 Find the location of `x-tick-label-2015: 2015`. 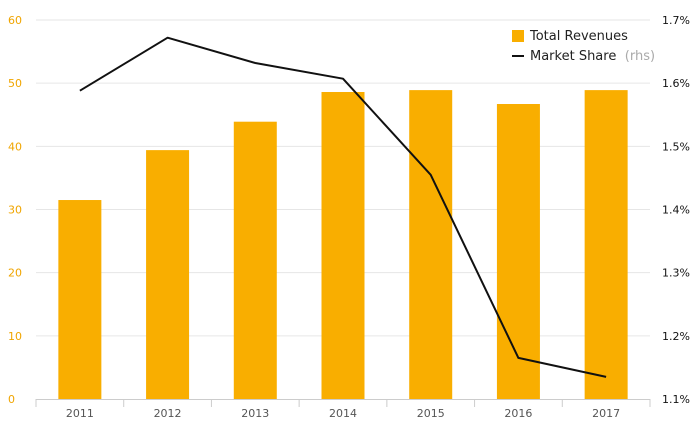

x-tick-label-2015: 2015 is located at coordinates (431, 413).